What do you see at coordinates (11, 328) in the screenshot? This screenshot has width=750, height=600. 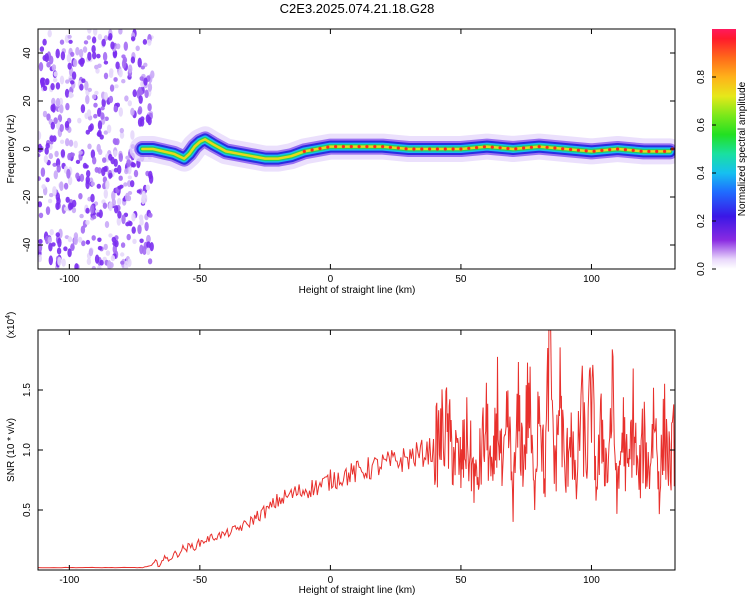 I see `snr-scale-prefix: (x10` at bounding box center [11, 328].